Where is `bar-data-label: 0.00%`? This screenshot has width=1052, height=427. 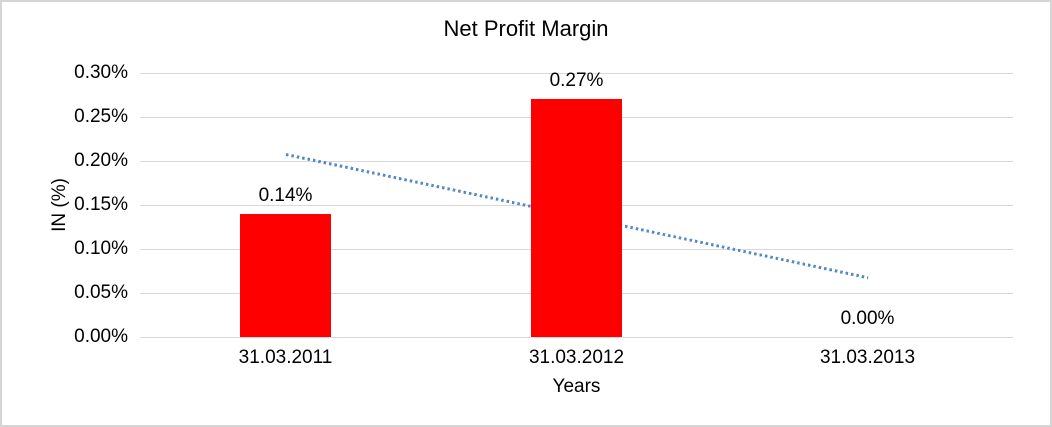
bar-data-label: 0.00% is located at coordinates (867, 318).